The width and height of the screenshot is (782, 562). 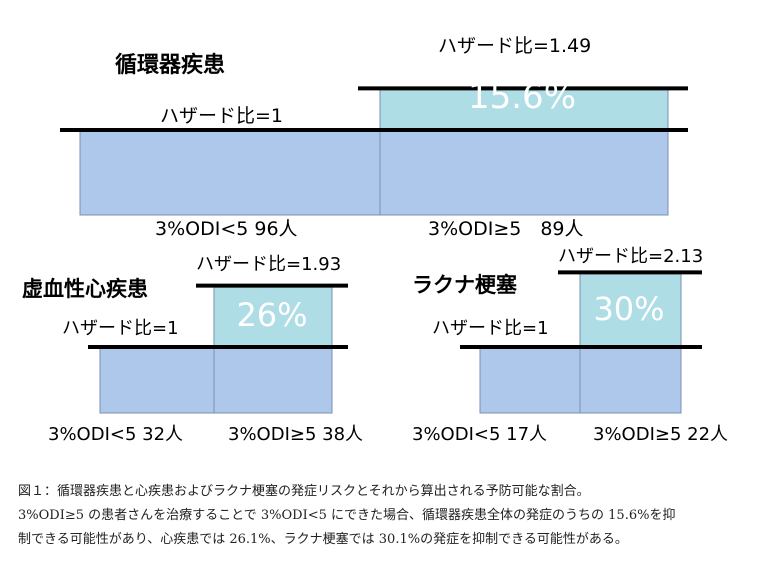 I want to click on preventable-percent-label: 26%, so click(x=271, y=315).